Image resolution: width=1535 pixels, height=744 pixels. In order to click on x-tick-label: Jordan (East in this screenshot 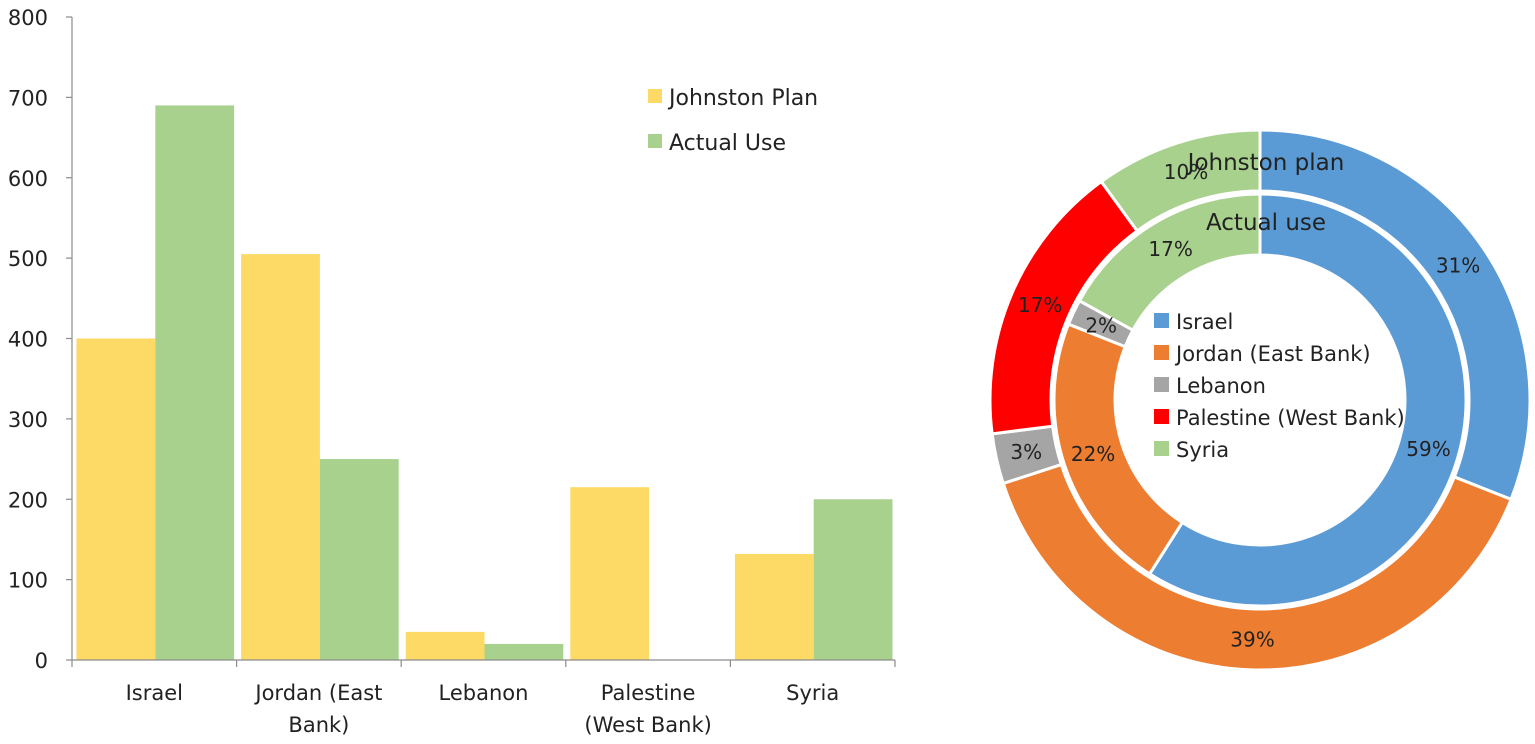, I will do `click(317, 693)`.